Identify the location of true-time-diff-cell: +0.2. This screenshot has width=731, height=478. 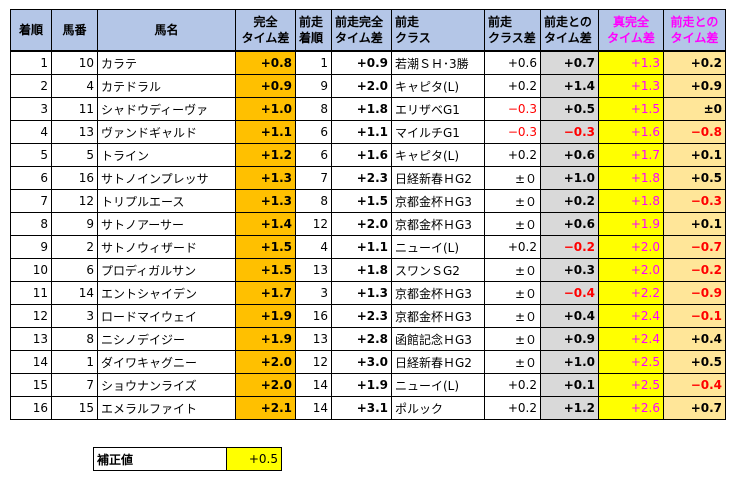
(694, 62).